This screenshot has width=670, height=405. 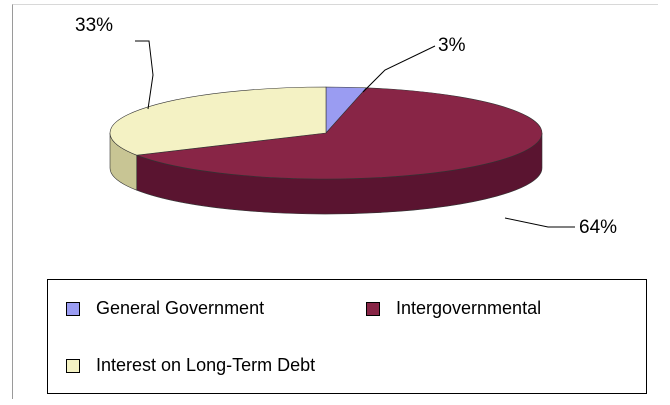 What do you see at coordinates (339, 133) in the screenshot?
I see `pie-slice-intergovernmental` at bounding box center [339, 133].